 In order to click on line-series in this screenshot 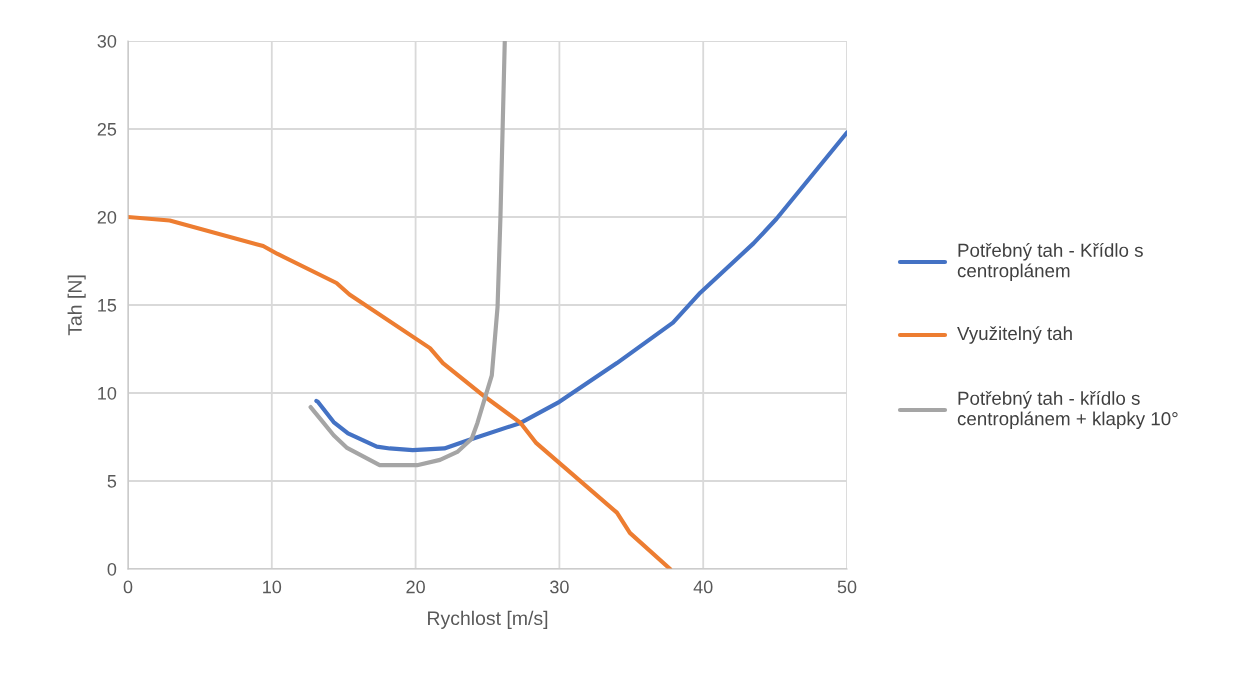, I will do `click(407, 254)`.